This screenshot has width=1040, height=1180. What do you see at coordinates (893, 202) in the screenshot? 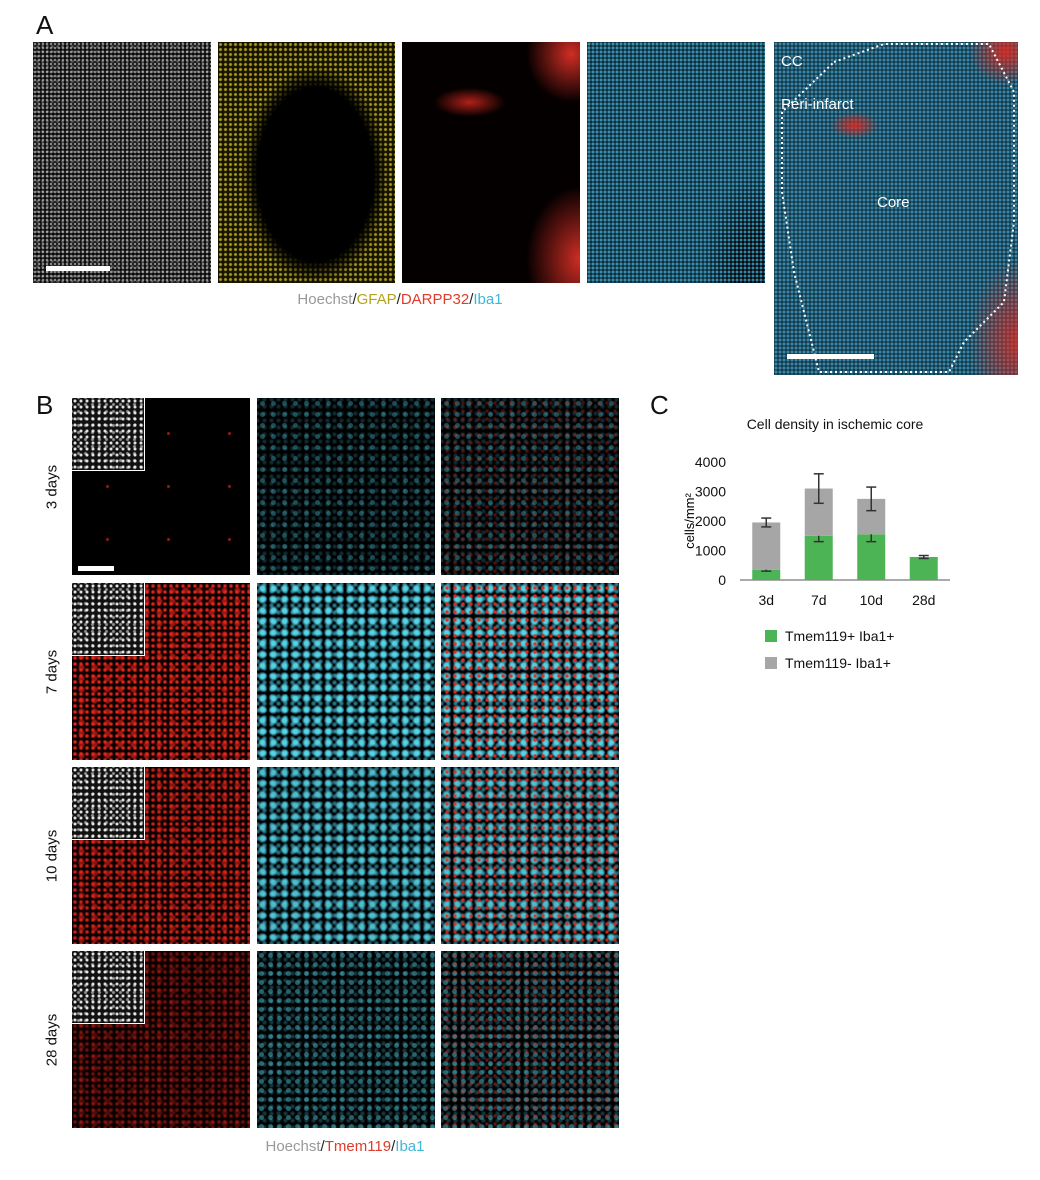
I see `annotation: Core` at bounding box center [893, 202].